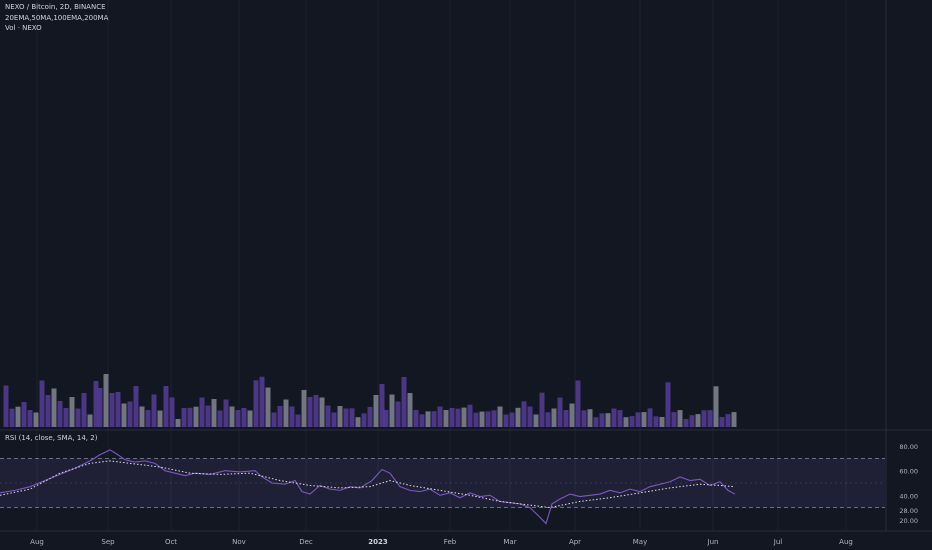 The height and width of the screenshot is (550, 932). What do you see at coordinates (23, 28) in the screenshot?
I see `volume-legend: Vol · NEXO` at bounding box center [23, 28].